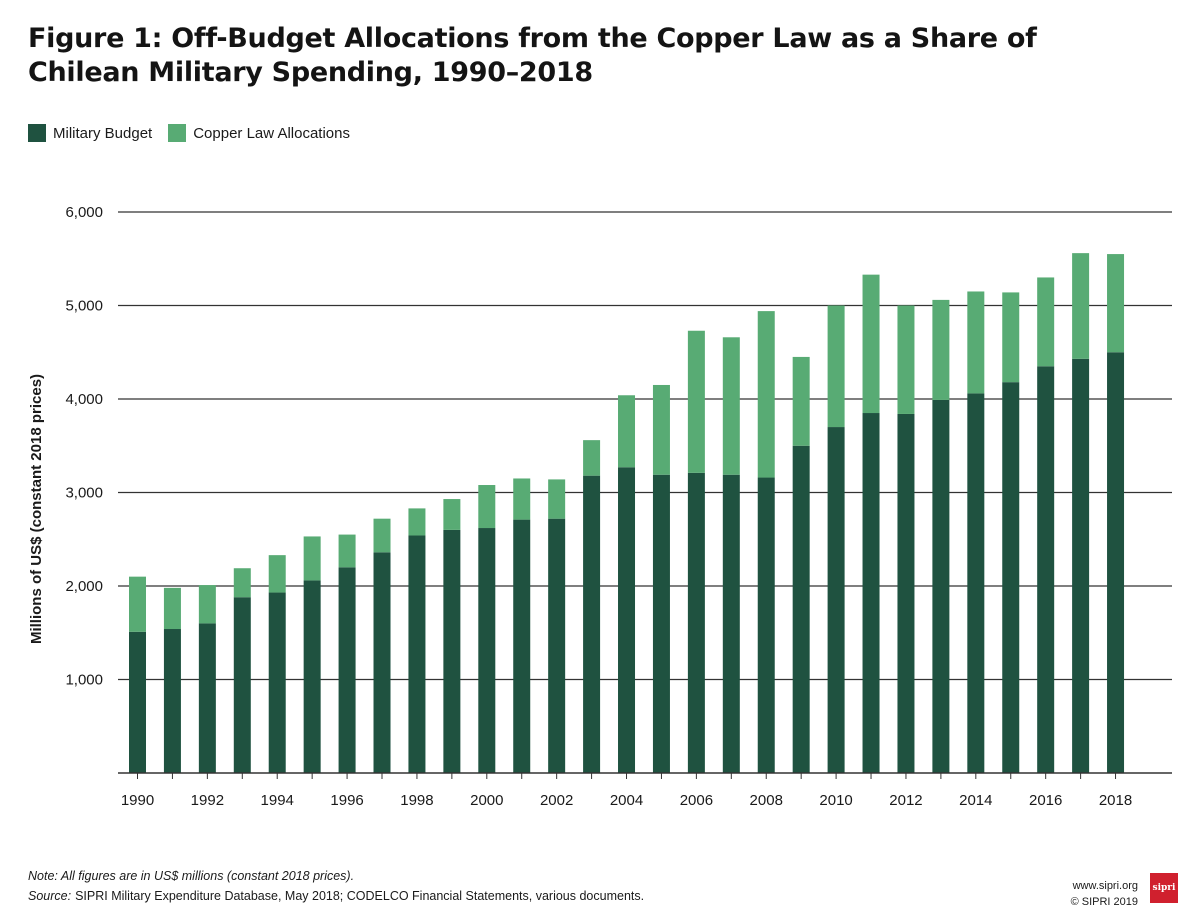 This screenshot has height=924, width=1200. What do you see at coordinates (1104, 902) in the screenshot?
I see `copyright-text: © SIPRI 2019` at bounding box center [1104, 902].